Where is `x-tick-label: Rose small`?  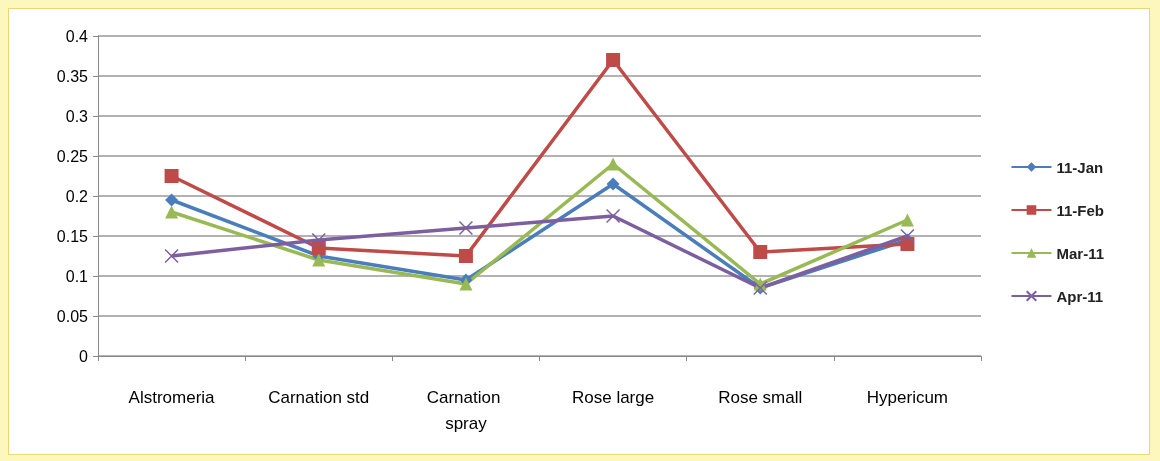 x-tick-label: Rose small is located at coordinates (760, 397).